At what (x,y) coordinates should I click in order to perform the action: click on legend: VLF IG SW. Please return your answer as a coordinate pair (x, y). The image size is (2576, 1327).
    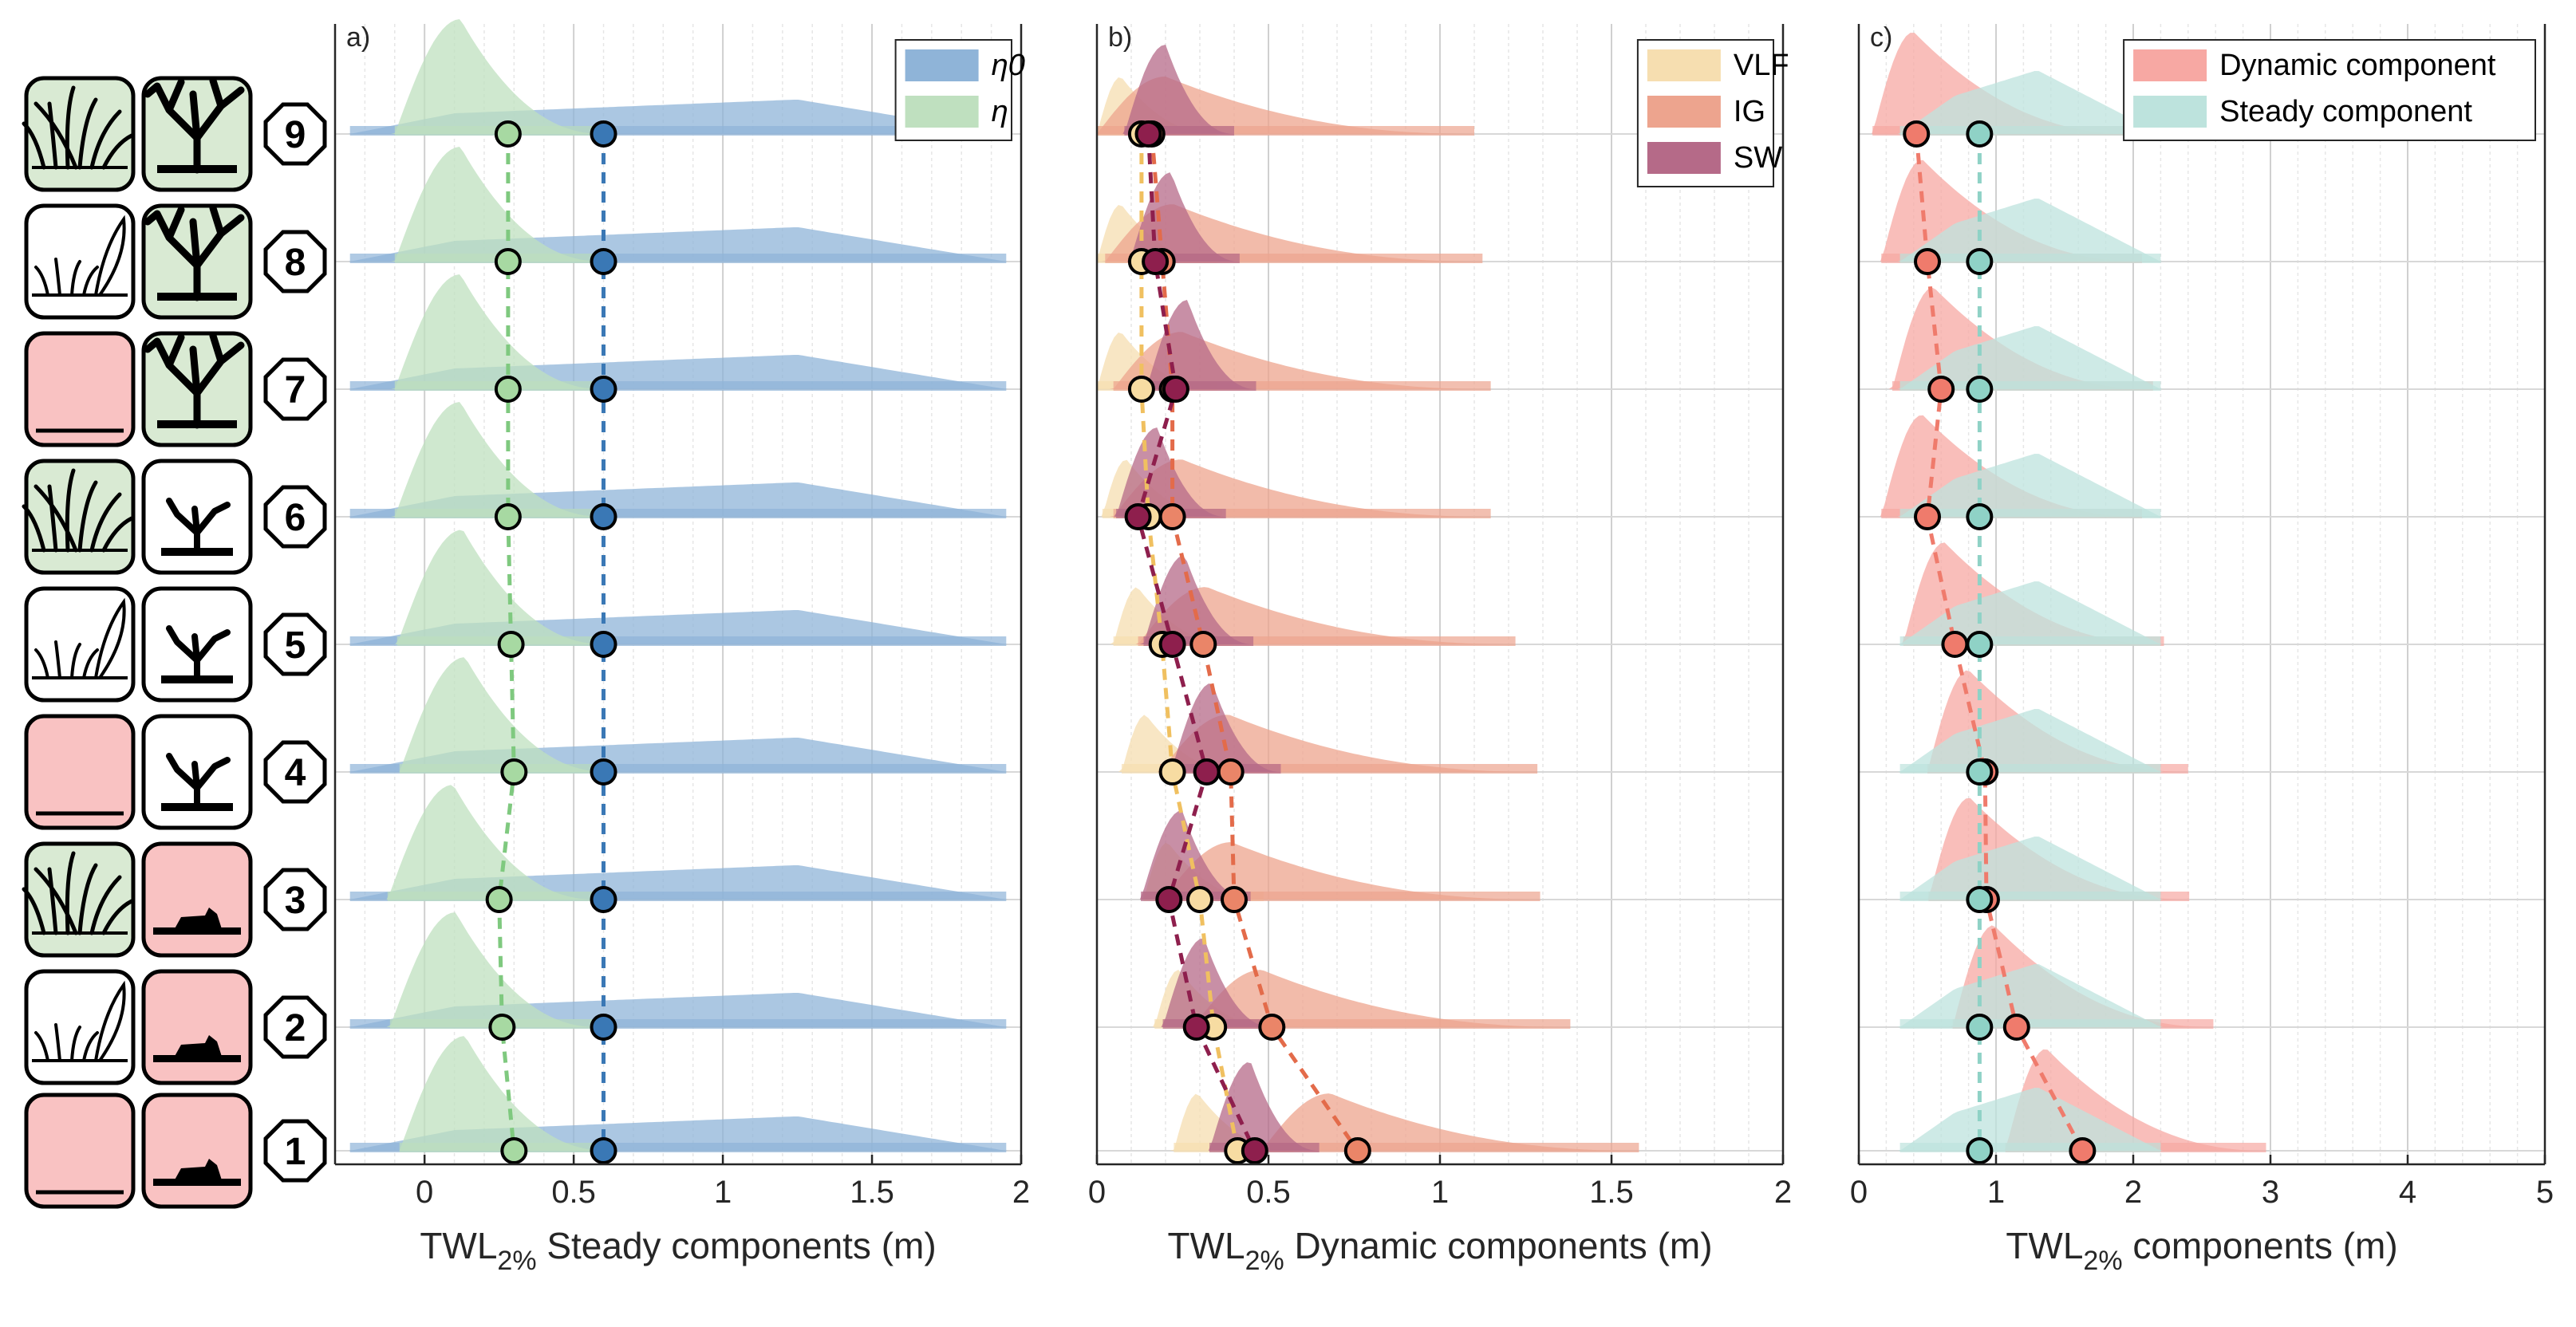
    Looking at the image, I should click on (1713, 113).